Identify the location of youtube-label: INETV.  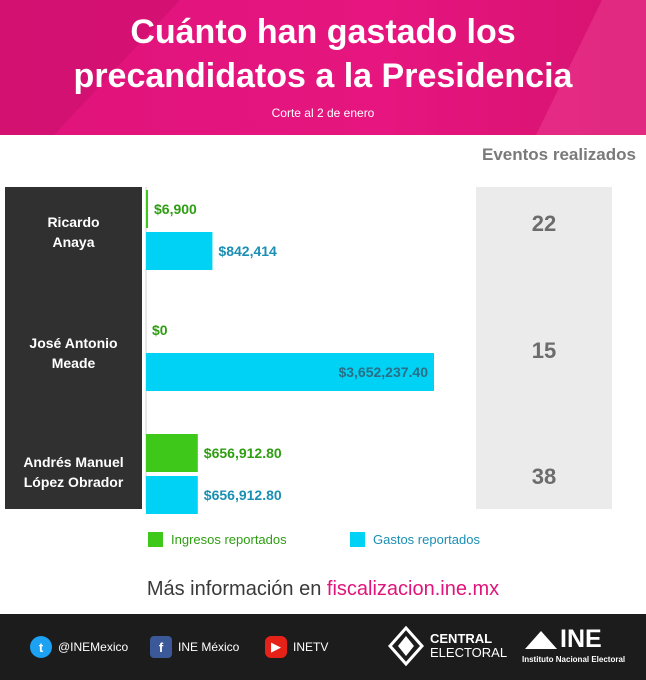
(311, 647).